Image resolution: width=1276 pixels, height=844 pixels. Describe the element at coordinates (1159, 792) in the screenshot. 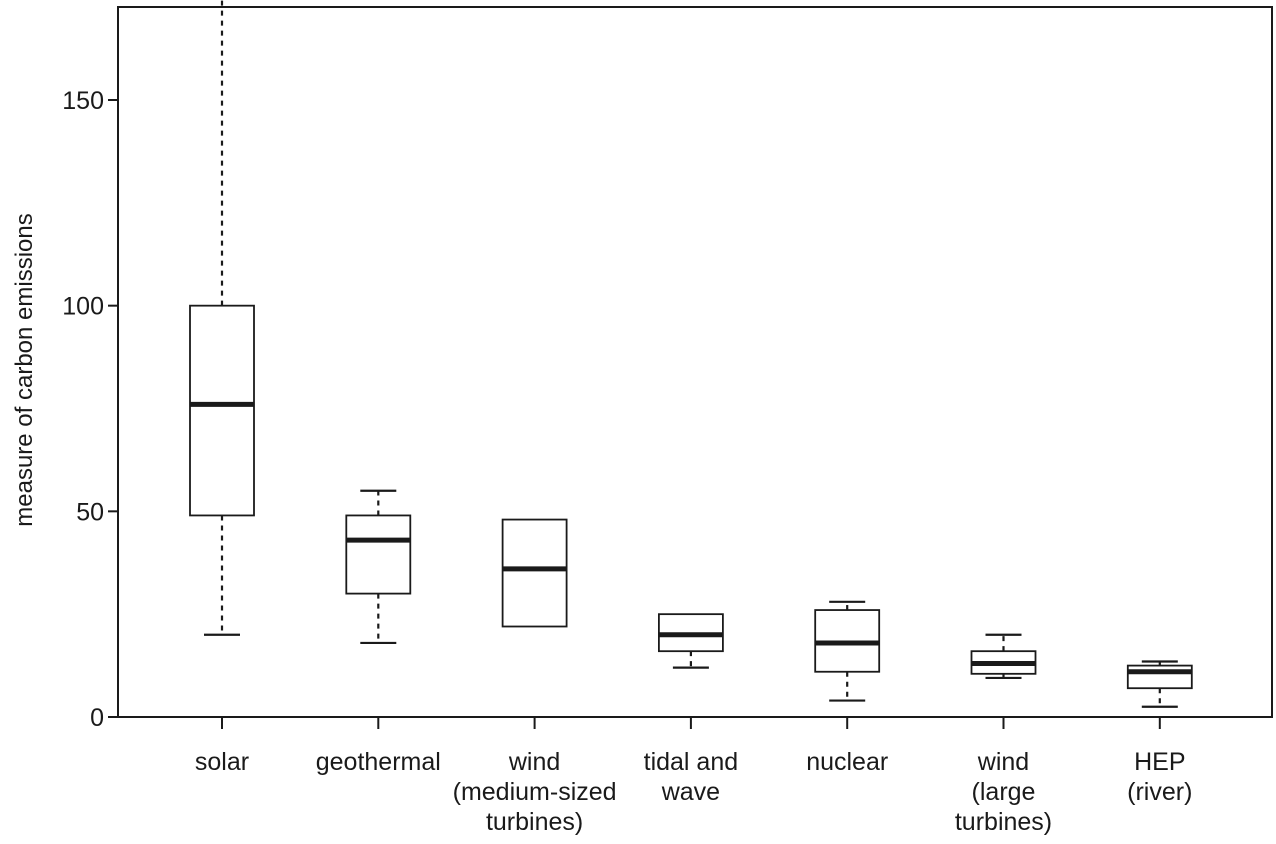

I see `category-label-line: (river)` at that location.